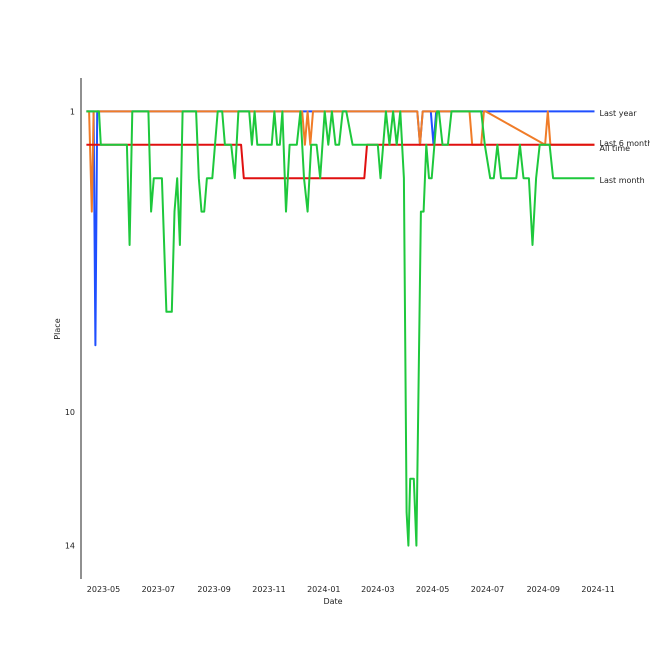  I want to click on y-tick-label: 1, so click(72, 111).